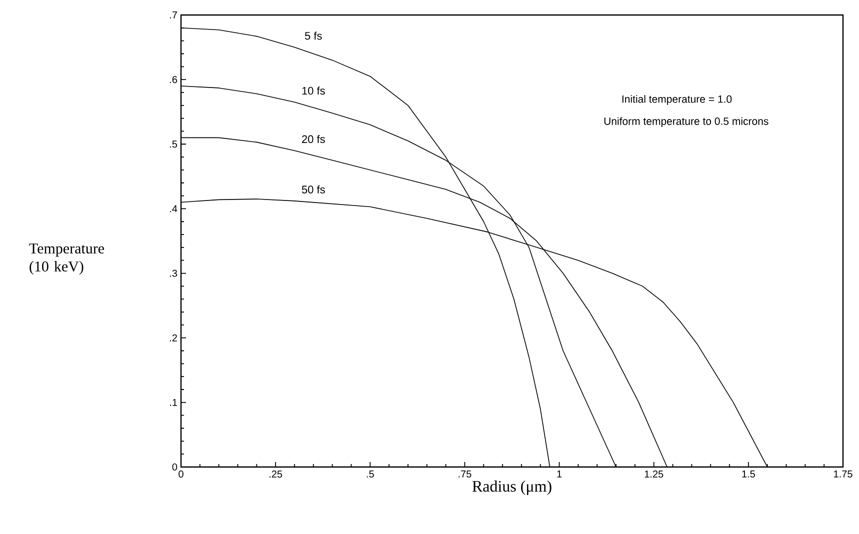  Describe the element at coordinates (174, 144) in the screenshot. I see `y-tick-label: .5` at that location.